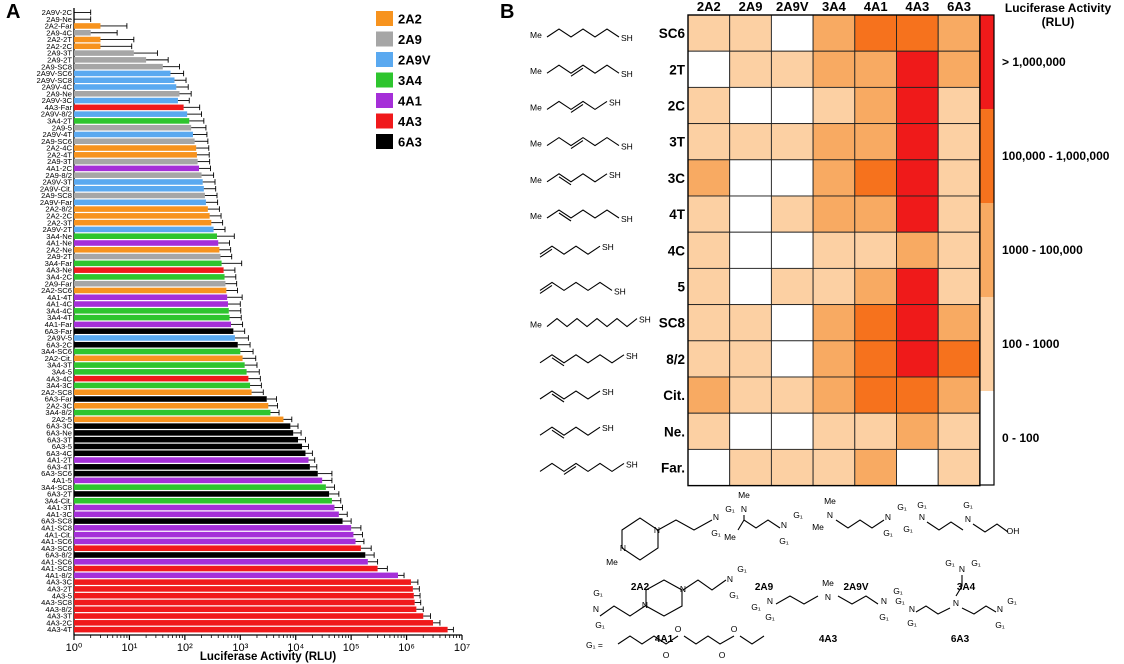 The image size is (1124, 664). What do you see at coordinates (74, 648) in the screenshot?
I see `x-tick-label: 10⁰` at bounding box center [74, 648].